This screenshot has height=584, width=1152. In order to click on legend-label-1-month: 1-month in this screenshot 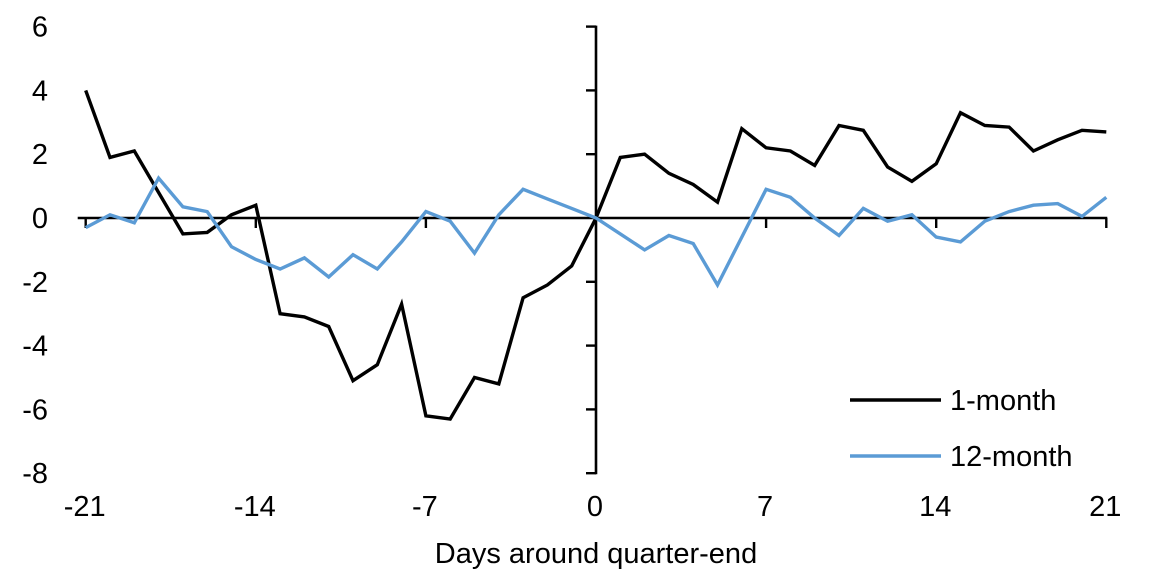, I will do `click(1003, 401)`.